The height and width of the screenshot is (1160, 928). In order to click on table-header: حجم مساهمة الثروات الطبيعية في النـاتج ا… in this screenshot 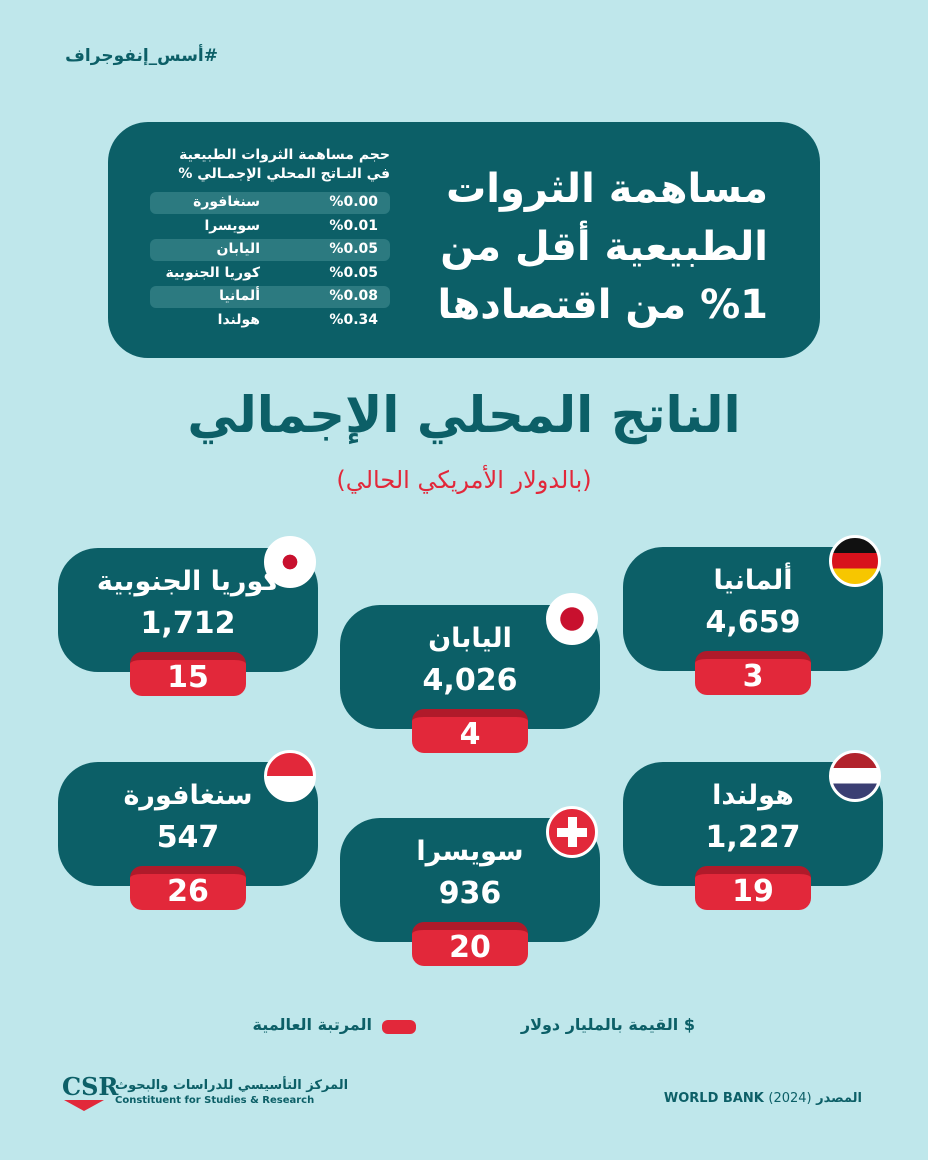, I will do `click(270, 165)`.